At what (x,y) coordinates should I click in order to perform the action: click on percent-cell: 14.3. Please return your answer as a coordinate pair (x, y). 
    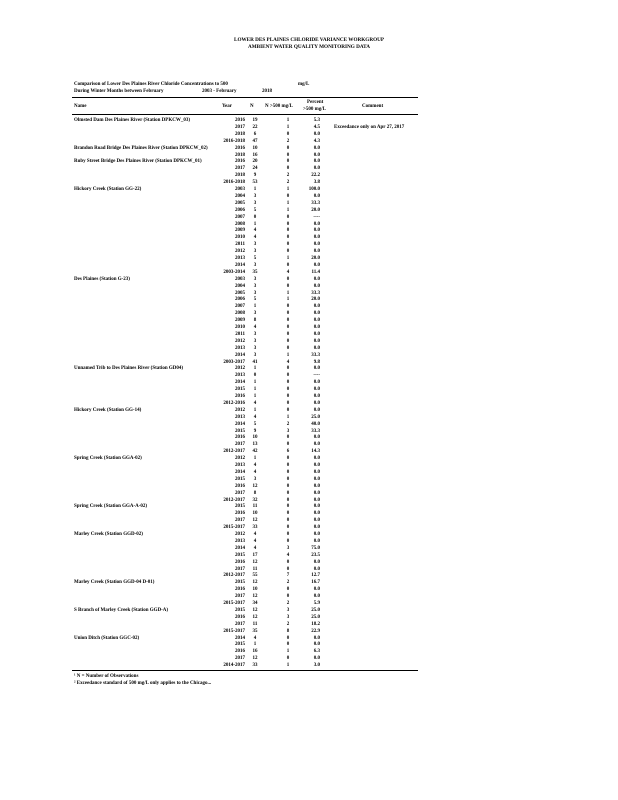
    Looking at the image, I should click on (315, 452).